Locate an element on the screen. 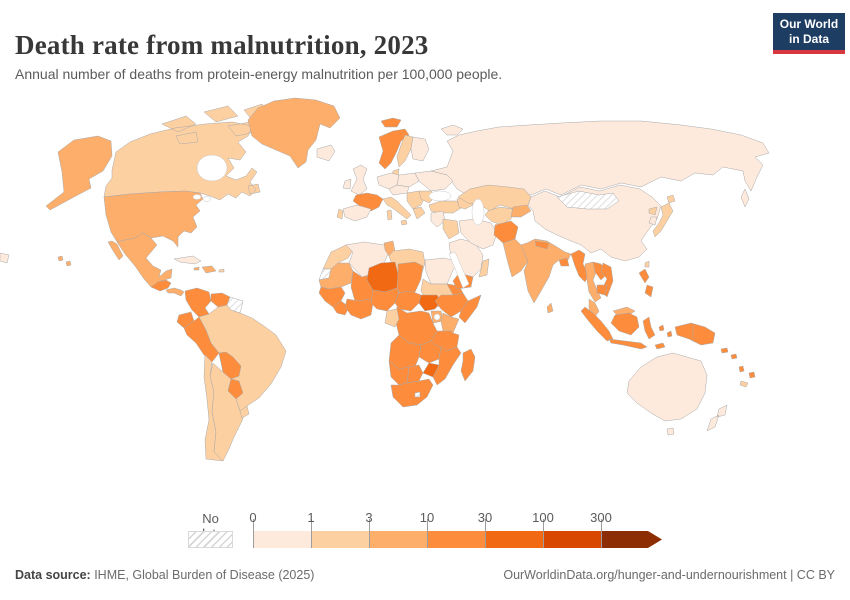 This screenshot has width=850, height=600. region-china is located at coordinates (594, 223).